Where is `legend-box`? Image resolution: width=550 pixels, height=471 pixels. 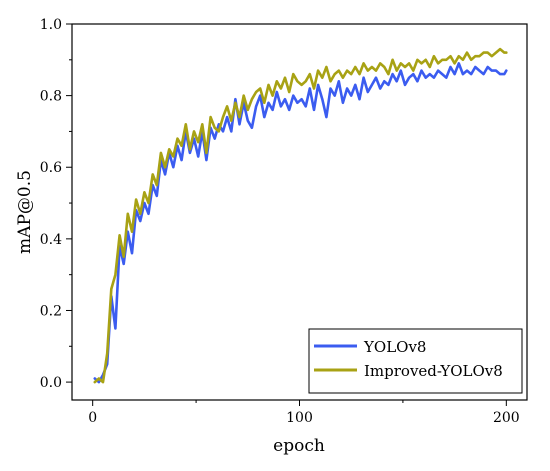
legend-box is located at coordinates (415, 361).